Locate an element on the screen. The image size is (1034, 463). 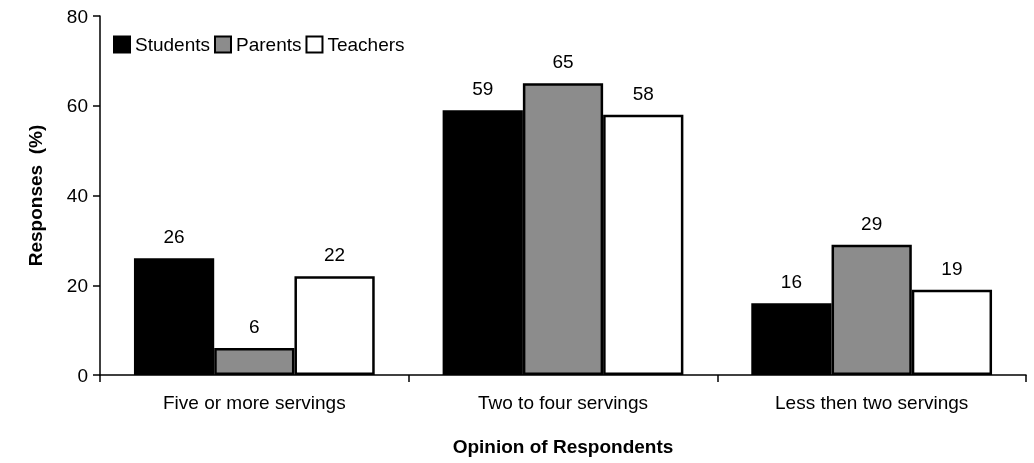
data-label: 58 is located at coordinates (643, 93).